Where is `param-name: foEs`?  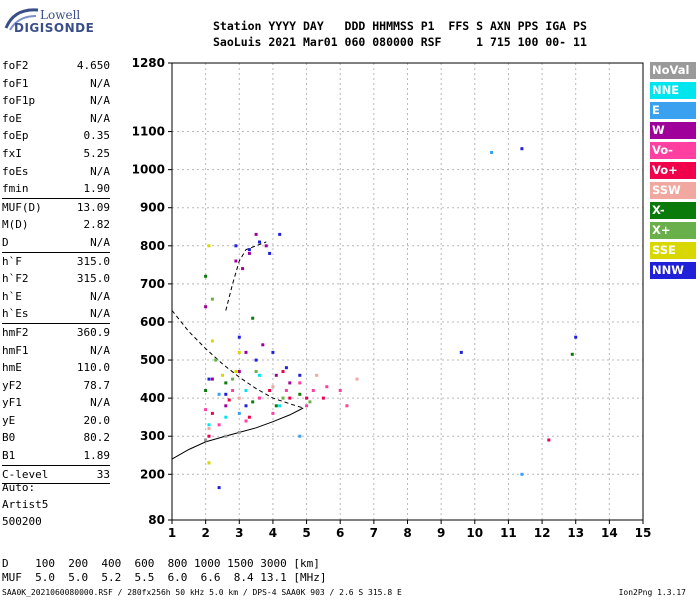 param-name: foEs is located at coordinates (15, 171).